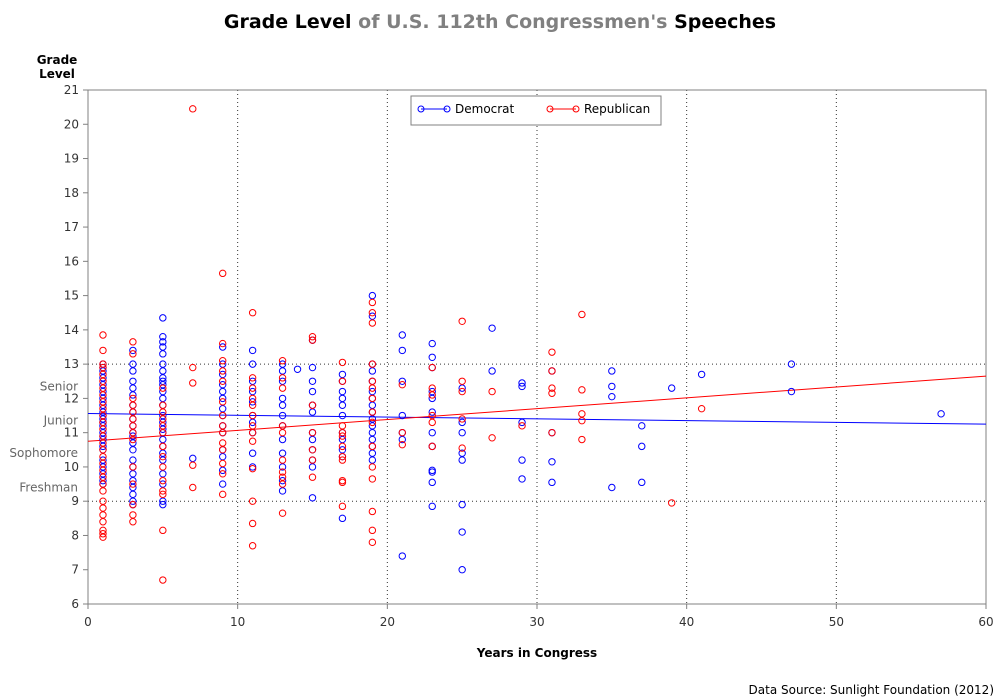 The image size is (1000, 700). I want to click on y-tick-label-11: 11, so click(71, 433).